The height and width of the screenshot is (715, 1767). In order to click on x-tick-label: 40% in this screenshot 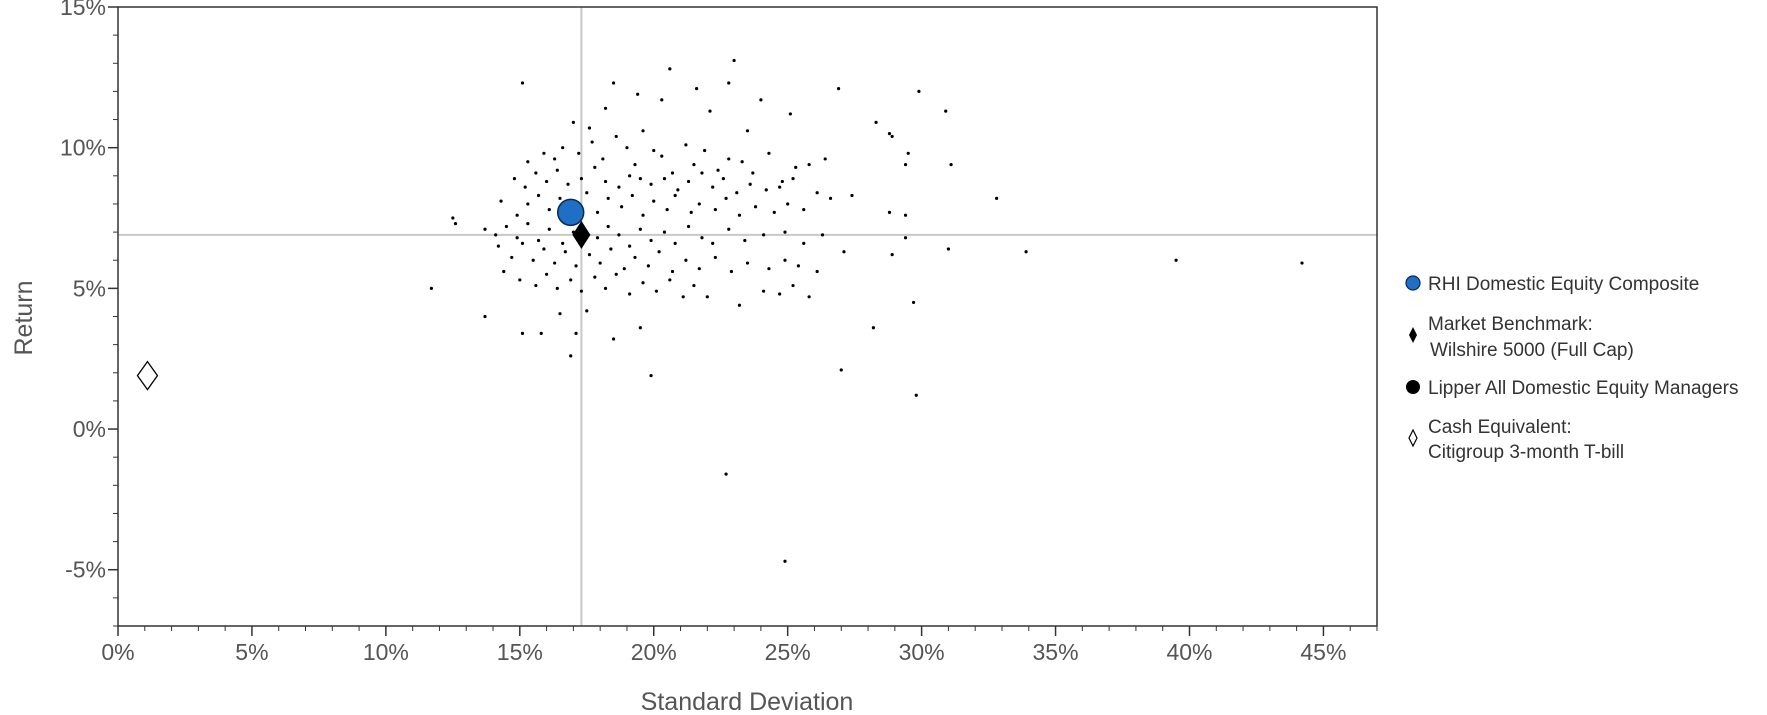, I will do `click(1189, 652)`.